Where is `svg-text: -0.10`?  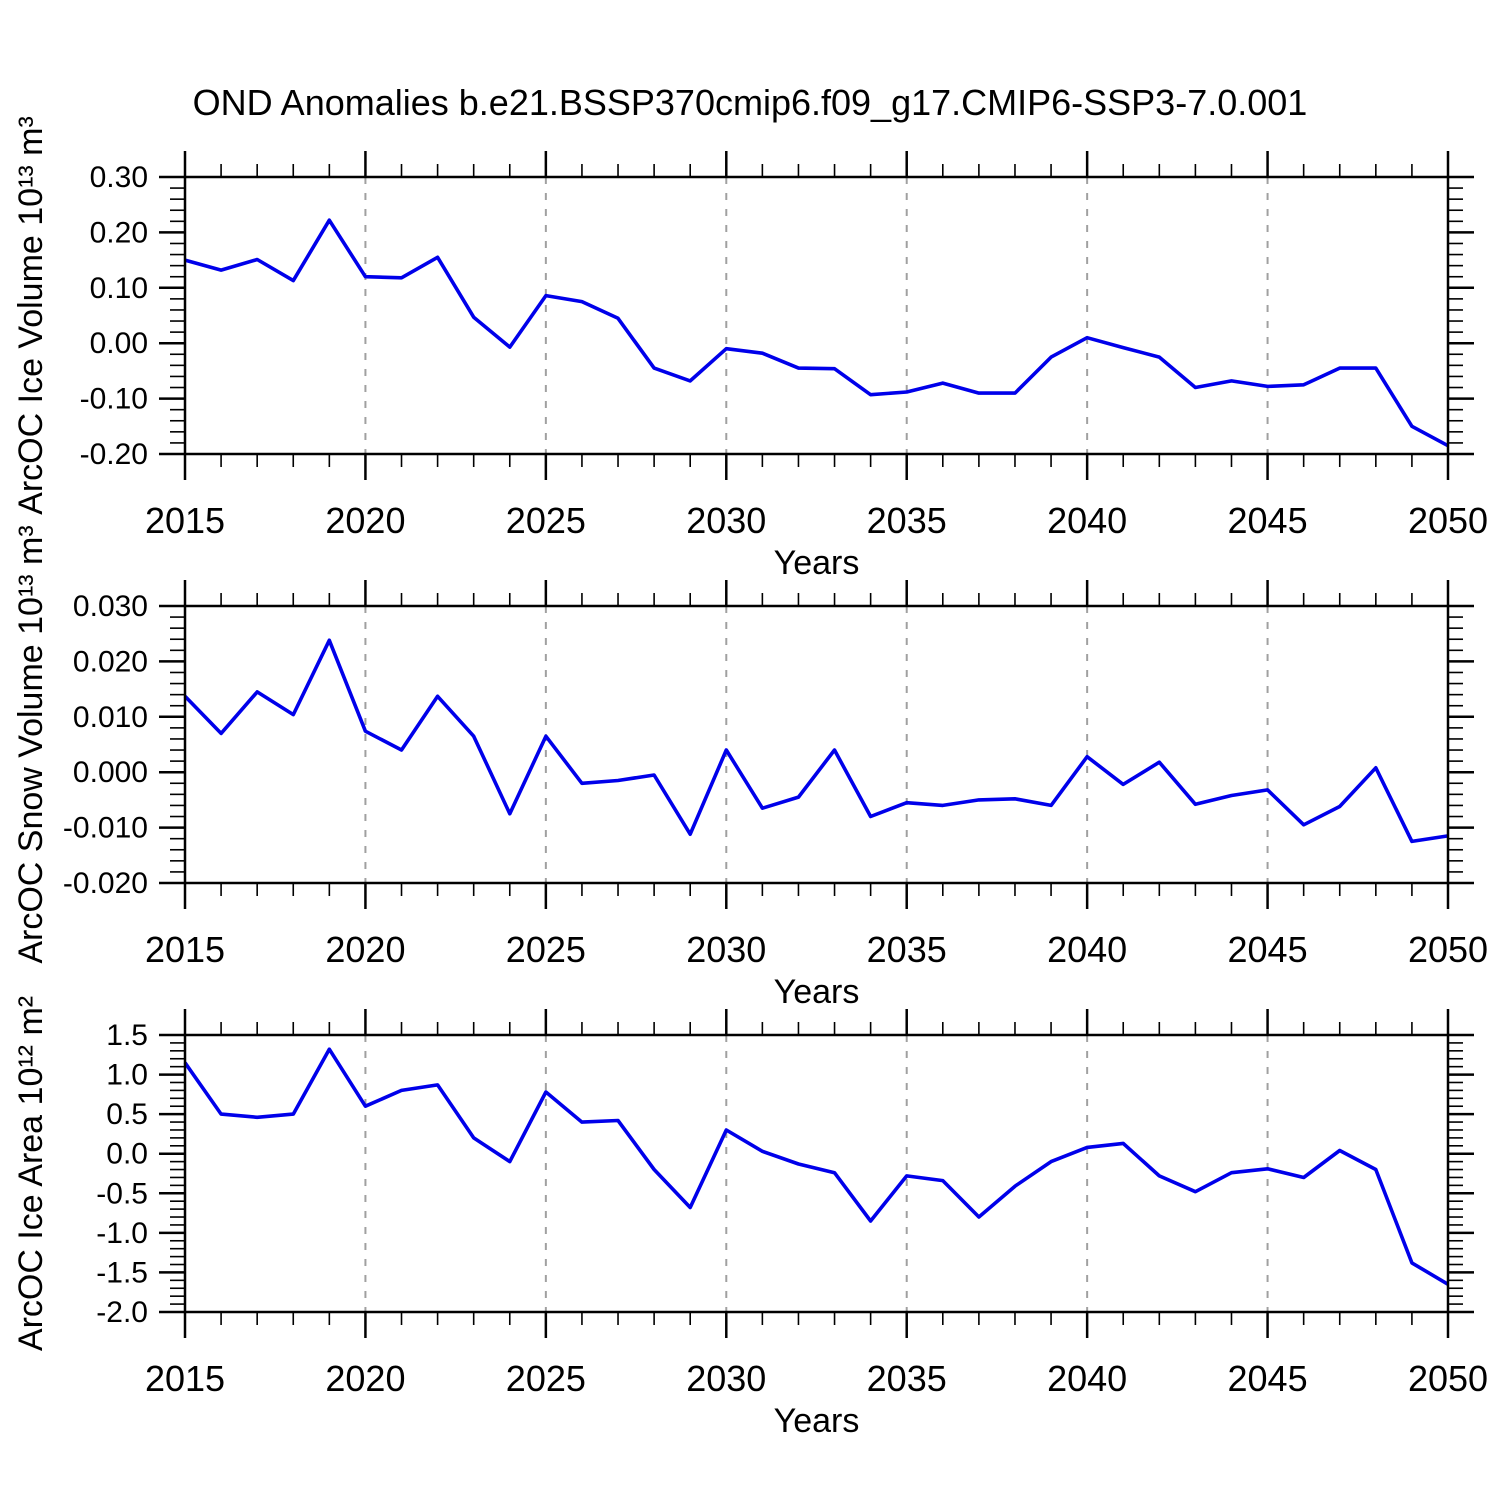
svg-text: -0.10 is located at coordinates (114, 399).